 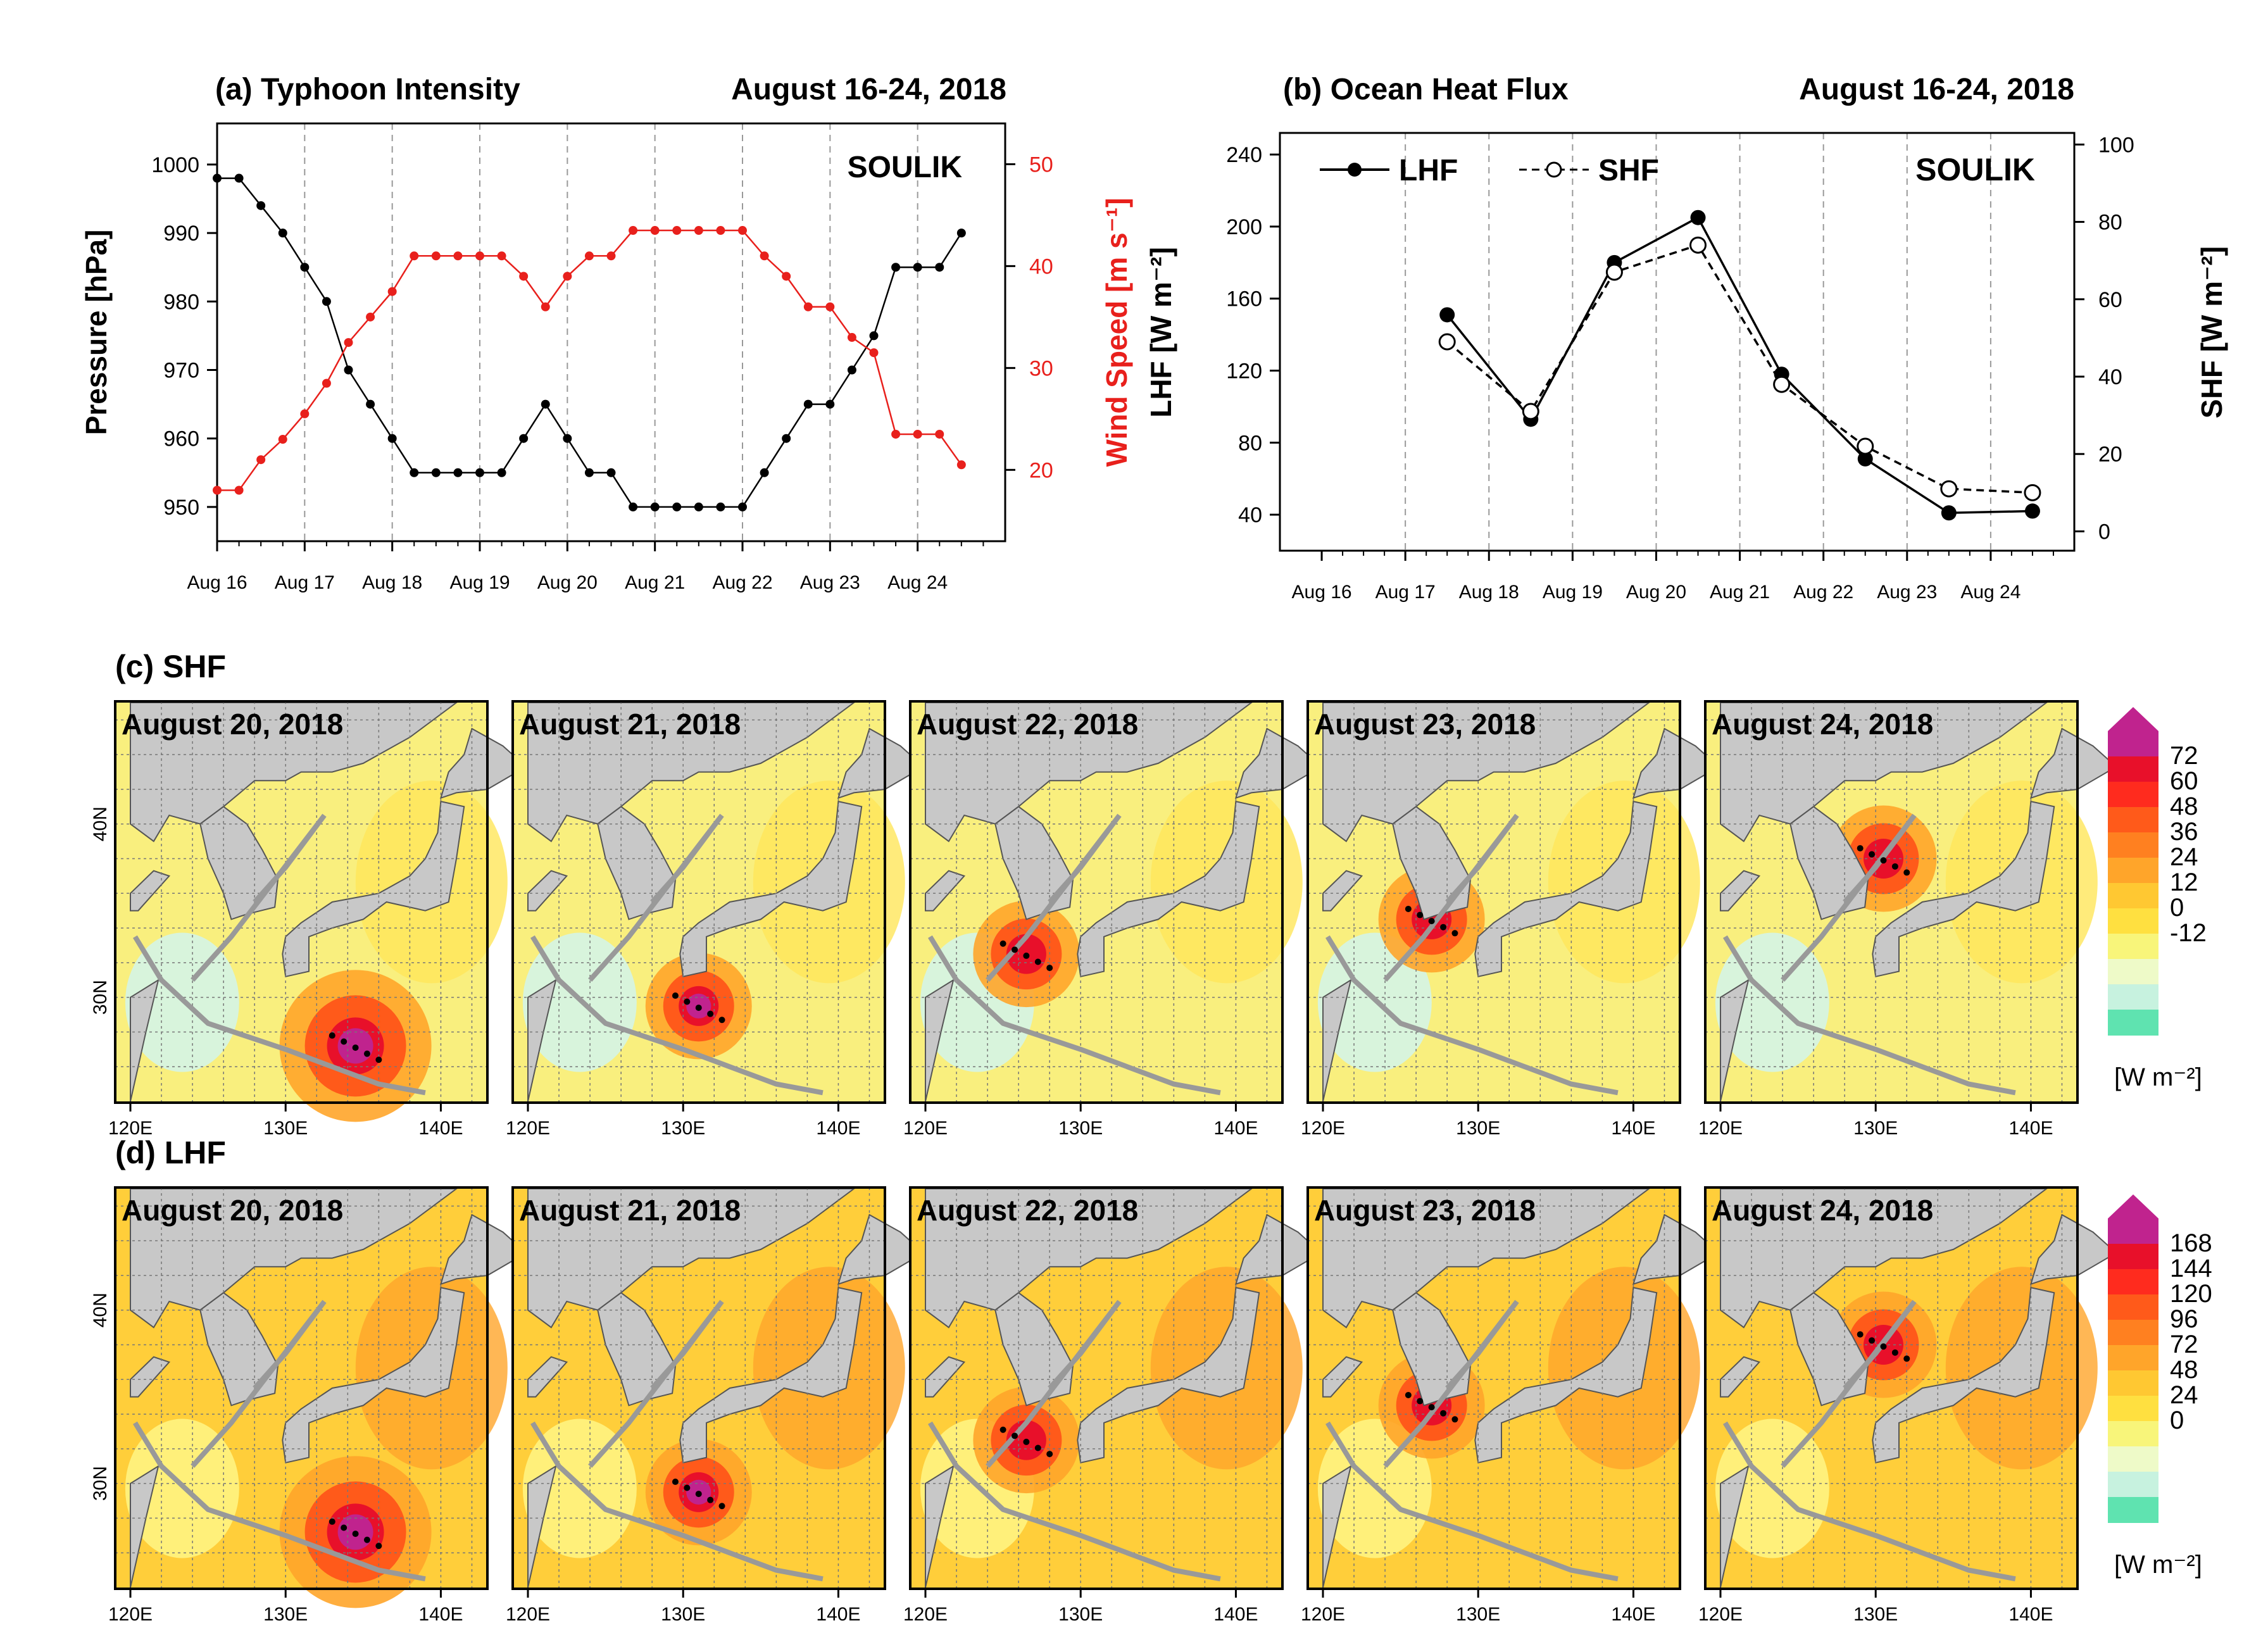 I want to click on map-day-3: August 22, 2018 120E 130E 140E, so click(x=1112, y=919).